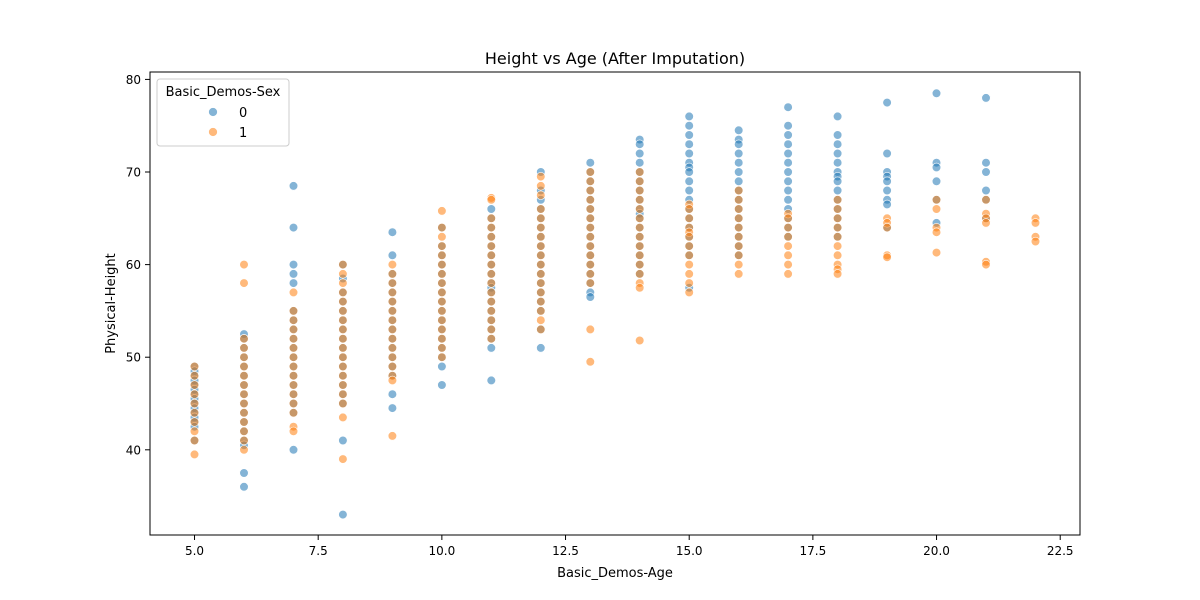 This screenshot has height=600, width=1200. I want to click on x-tick-label-7: 22.5, so click(1060, 551).